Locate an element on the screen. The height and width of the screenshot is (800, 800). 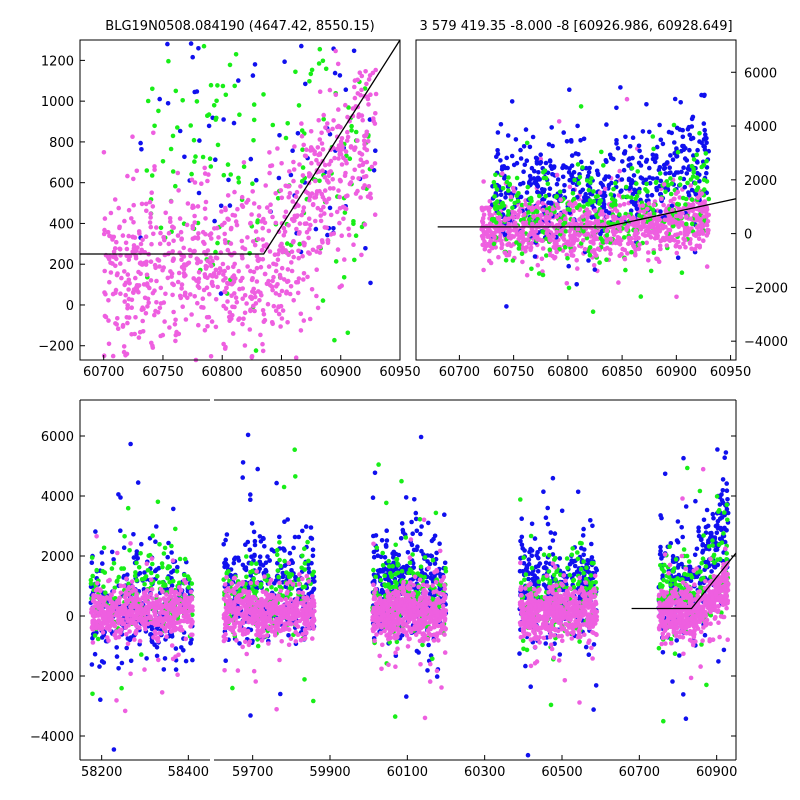
panel-top-left-point-blue is located at coordinates (354, 51).